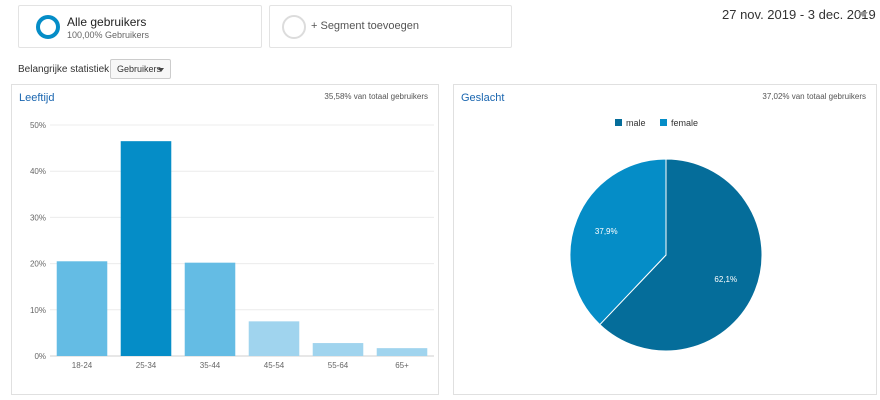 The width and height of the screenshot is (880, 400). I want to click on x-tick-label: 55-64, so click(338, 365).